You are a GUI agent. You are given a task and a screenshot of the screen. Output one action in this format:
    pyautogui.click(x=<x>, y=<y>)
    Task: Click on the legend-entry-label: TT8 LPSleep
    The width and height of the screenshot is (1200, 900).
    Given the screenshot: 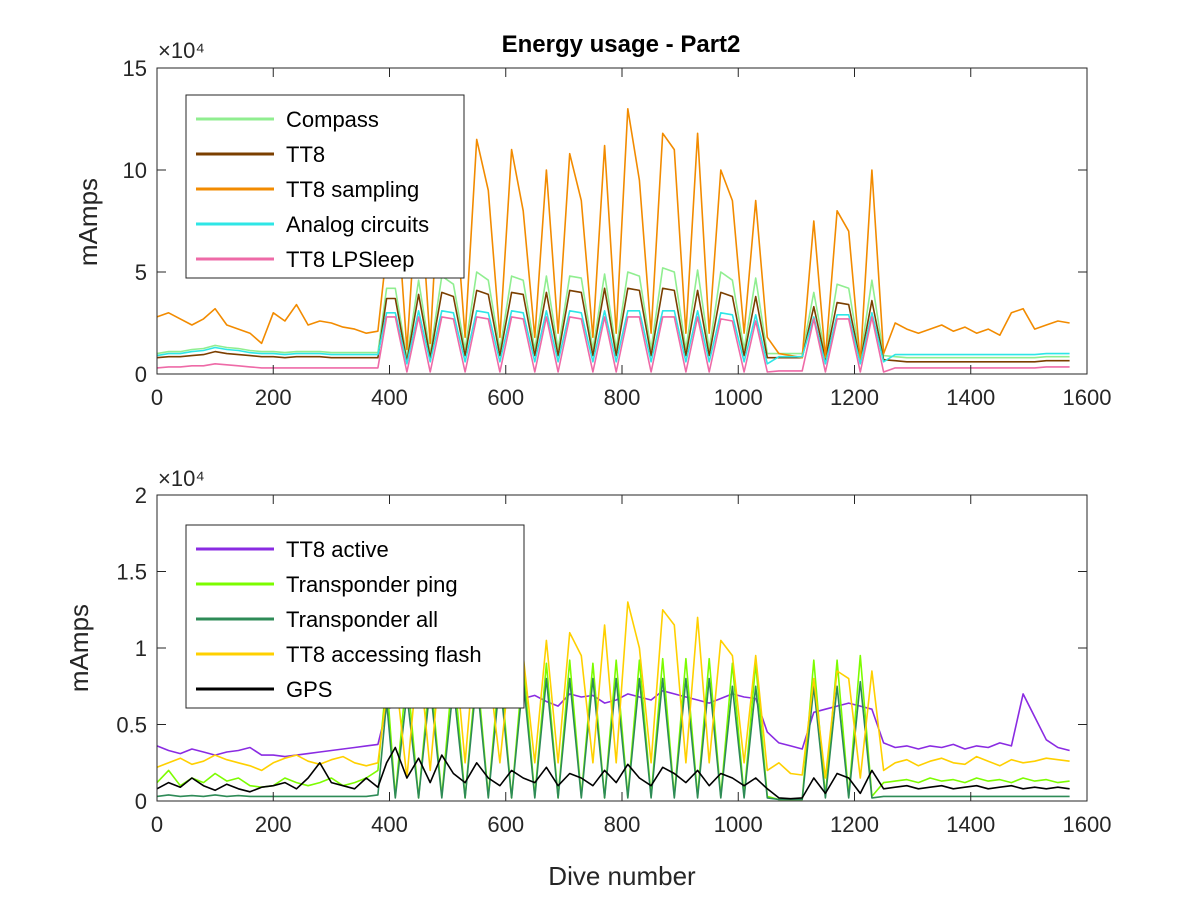 What is the action you would take?
    pyautogui.click(x=350, y=259)
    